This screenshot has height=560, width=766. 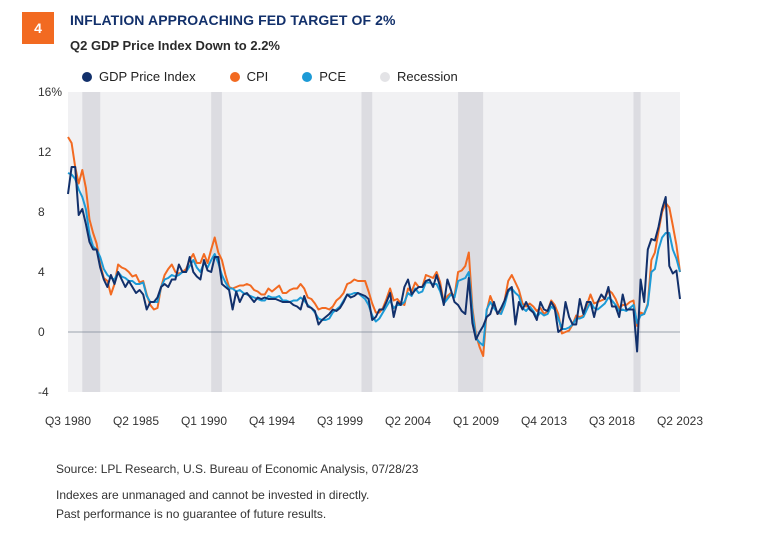 I want to click on y-tick-label: 0, so click(x=41, y=332).